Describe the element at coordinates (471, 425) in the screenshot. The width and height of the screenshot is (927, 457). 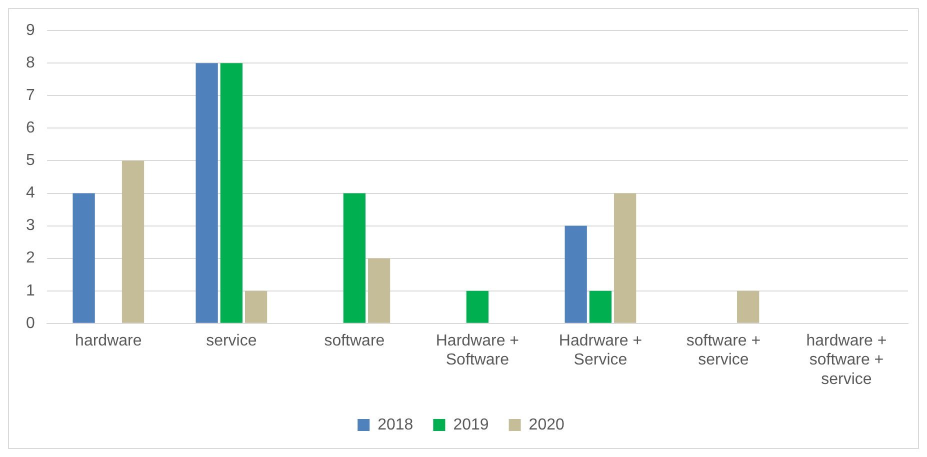
I see `legend-label: 2019` at that location.